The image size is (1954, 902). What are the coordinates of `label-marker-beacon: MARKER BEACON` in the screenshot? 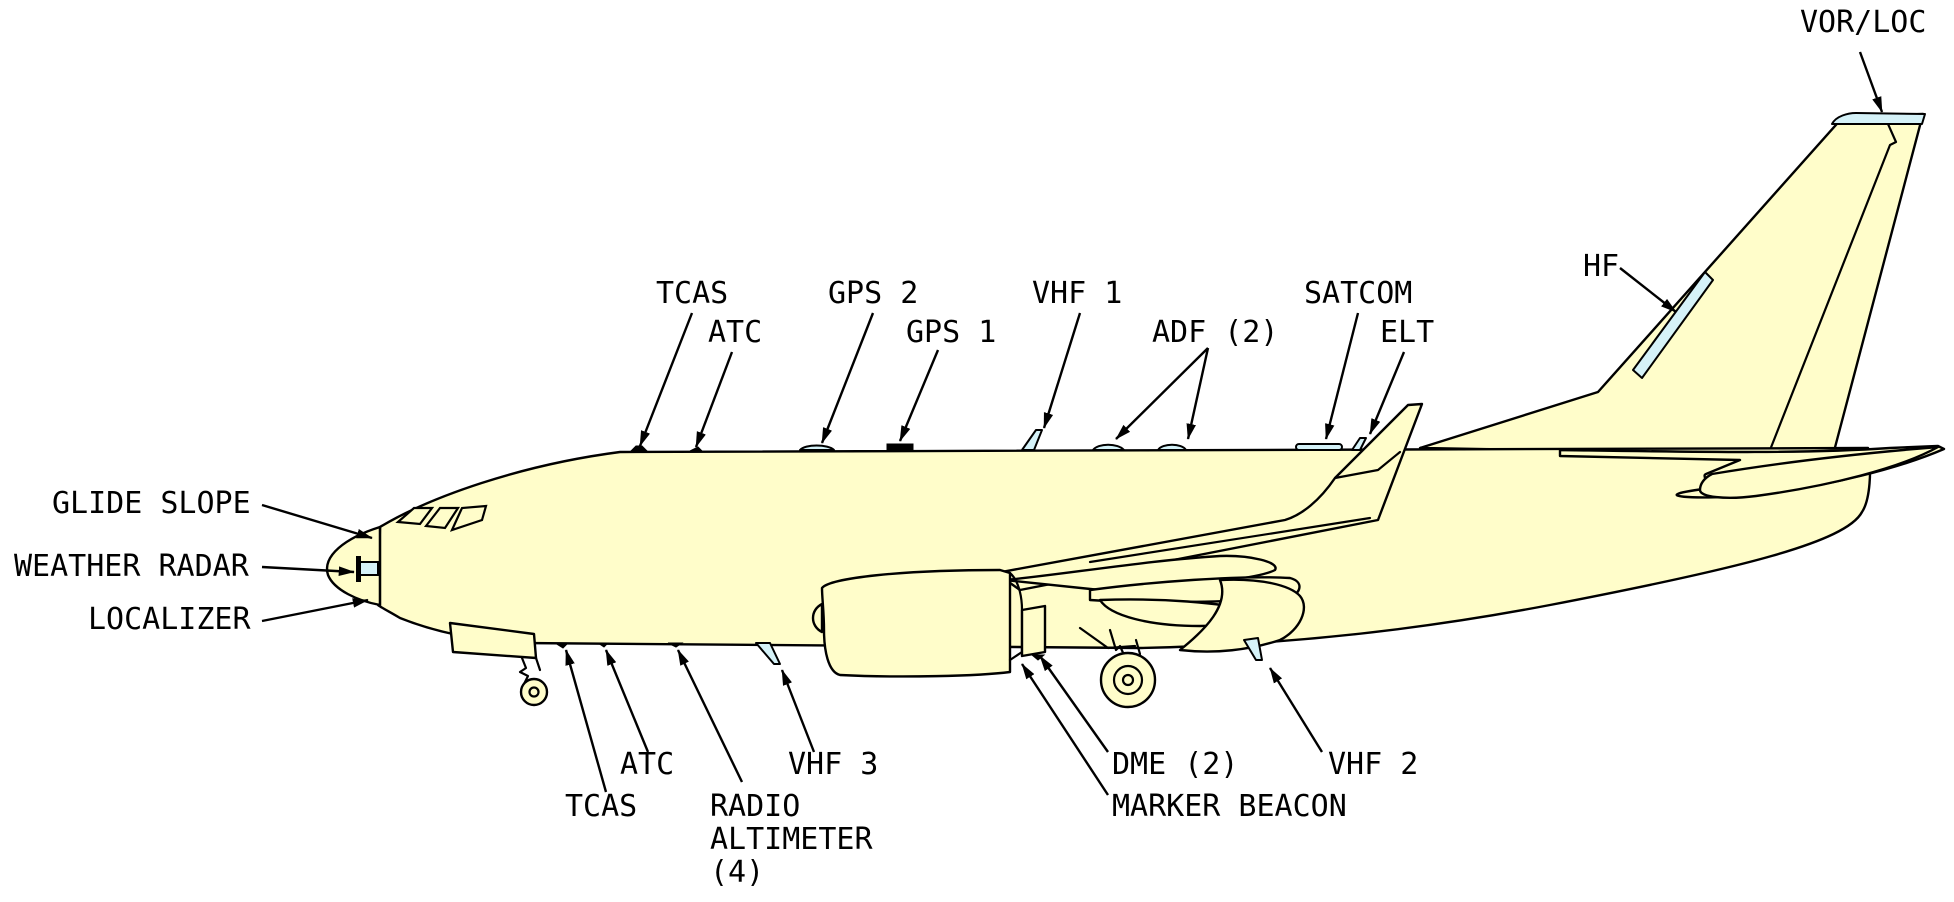 It's located at (1229, 806).